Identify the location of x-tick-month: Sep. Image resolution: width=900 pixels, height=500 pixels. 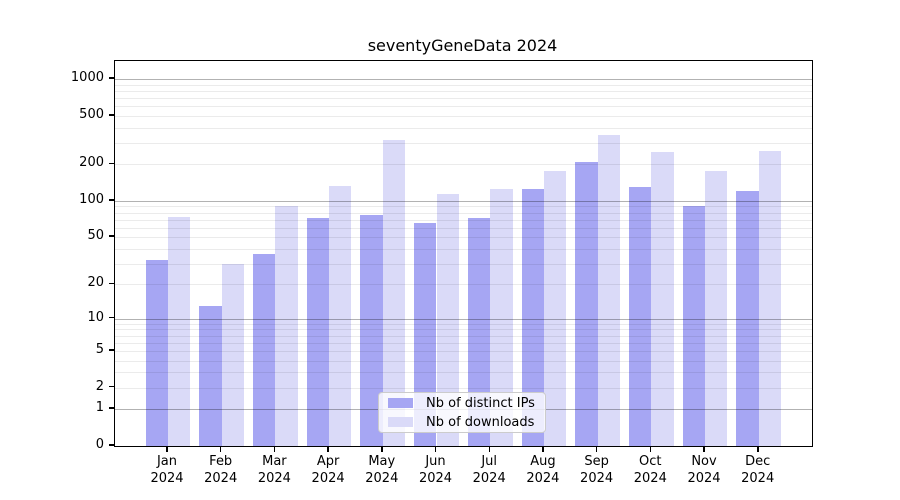
(596, 461).